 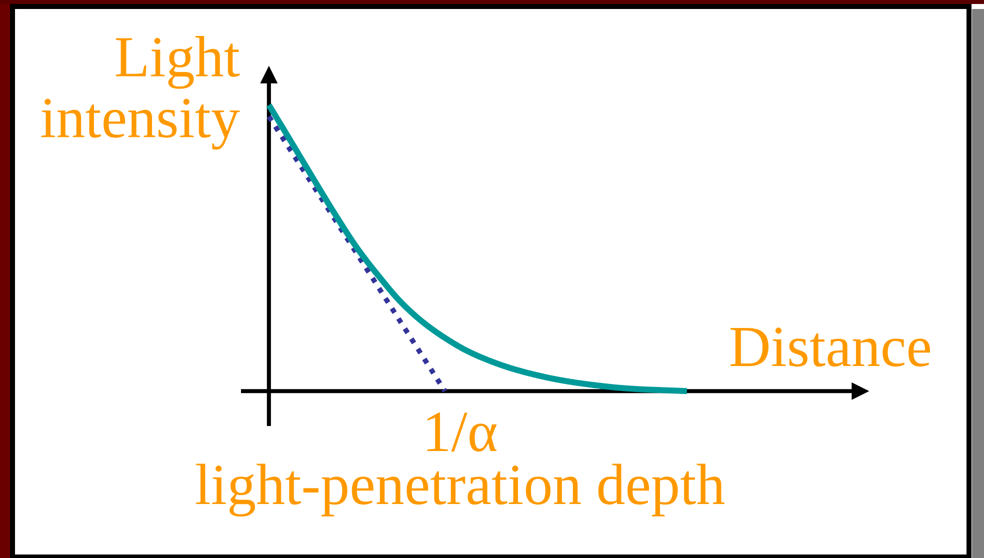 What do you see at coordinates (461, 432) in the screenshot?
I see `text: 1/α` at bounding box center [461, 432].